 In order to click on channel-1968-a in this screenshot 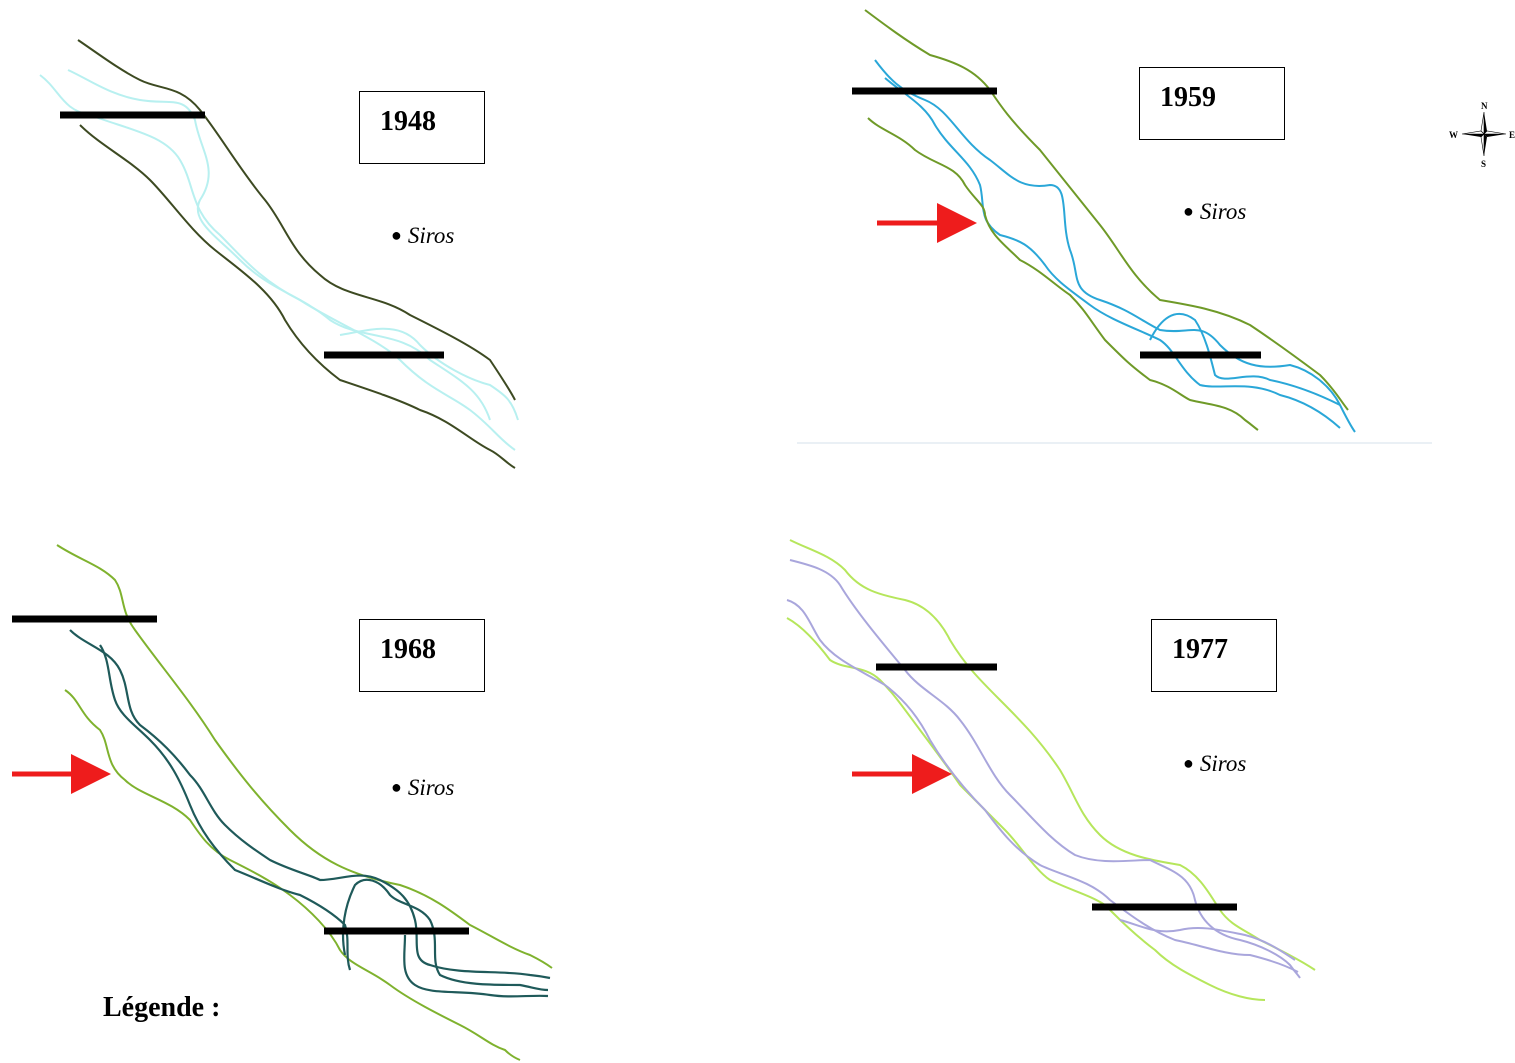, I will do `click(310, 804)`.